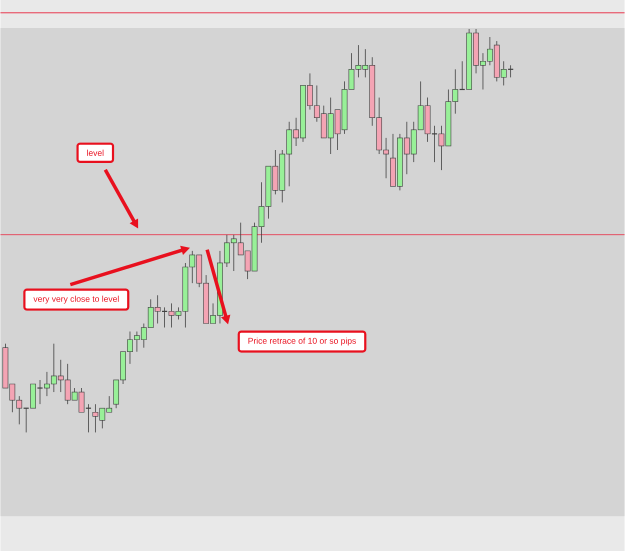 The height and width of the screenshot is (551, 625). What do you see at coordinates (95, 153) in the screenshot?
I see `annotation: level` at bounding box center [95, 153].